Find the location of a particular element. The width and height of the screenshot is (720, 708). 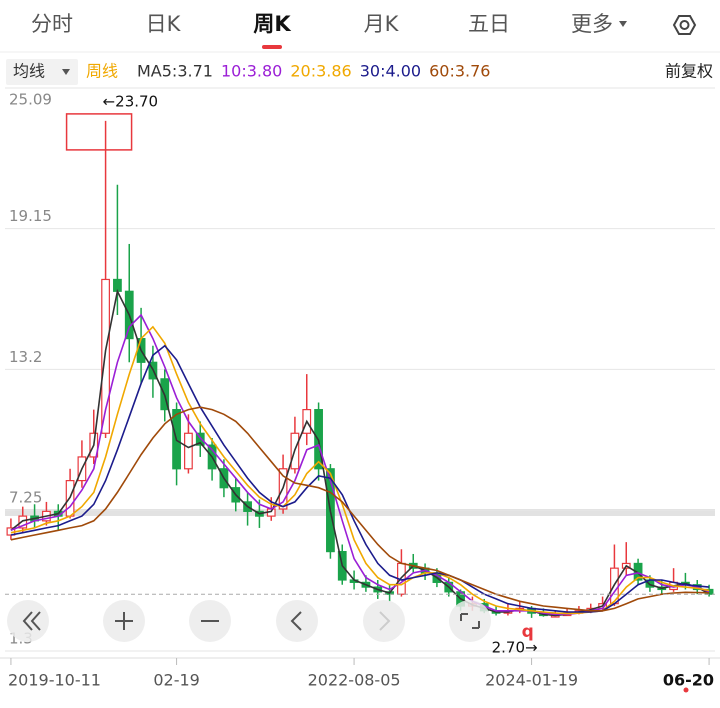

settings-hexagon is located at coordinates (684, 25).